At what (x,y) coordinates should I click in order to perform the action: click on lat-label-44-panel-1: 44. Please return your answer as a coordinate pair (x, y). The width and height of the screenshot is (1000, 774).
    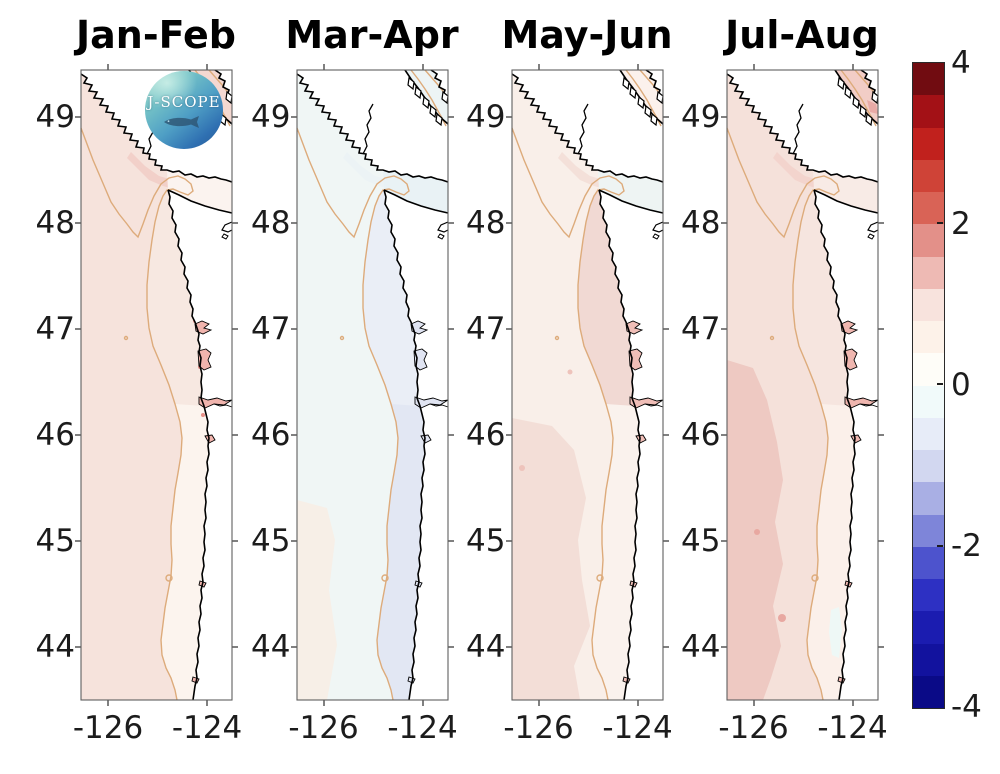
    Looking at the image, I should click on (55, 647).